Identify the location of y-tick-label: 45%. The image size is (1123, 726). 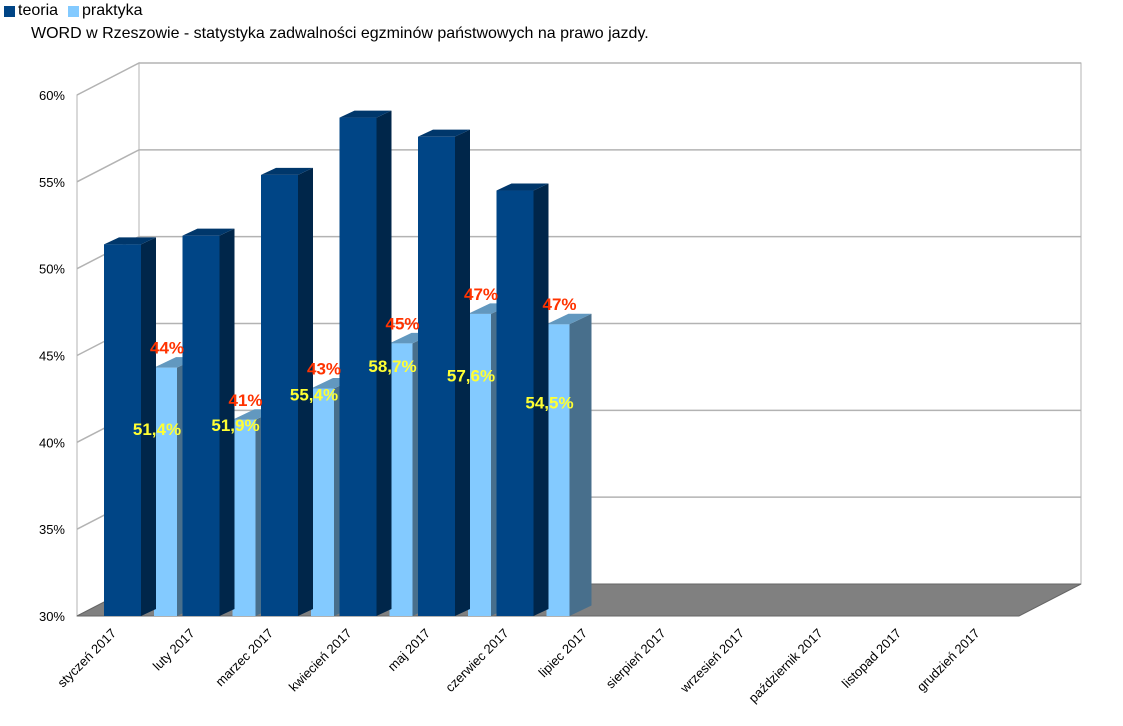
(52, 356).